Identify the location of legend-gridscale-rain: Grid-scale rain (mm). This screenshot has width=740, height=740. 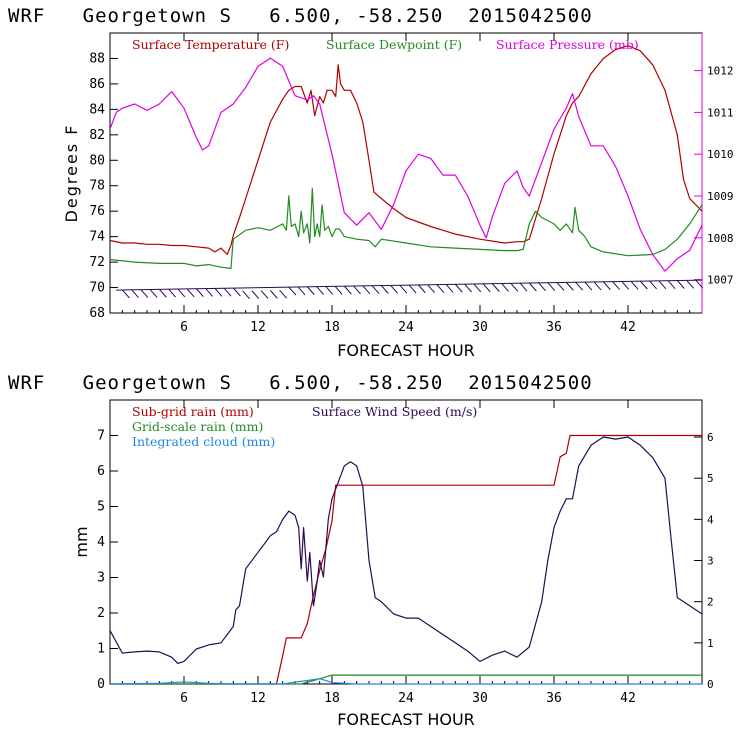
(197, 426).